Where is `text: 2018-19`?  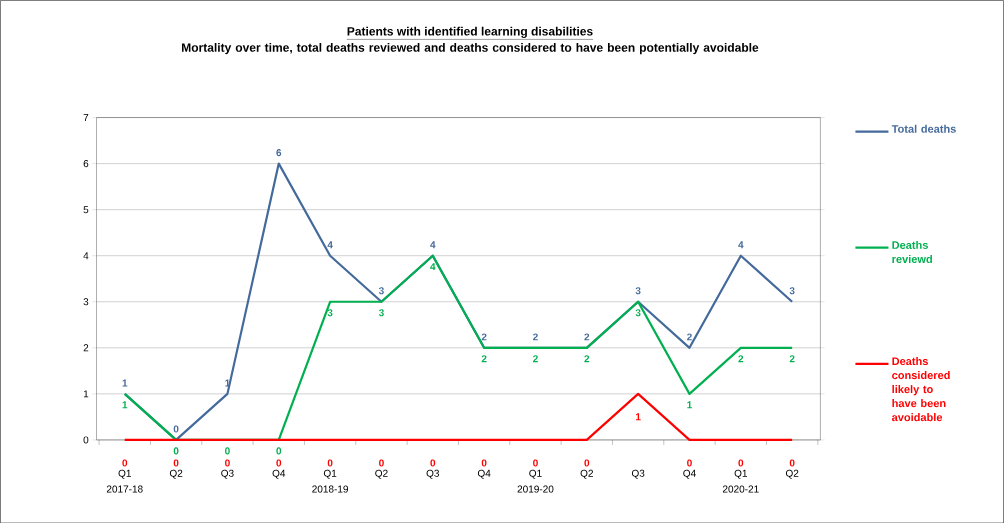
text: 2018-19 is located at coordinates (330, 489).